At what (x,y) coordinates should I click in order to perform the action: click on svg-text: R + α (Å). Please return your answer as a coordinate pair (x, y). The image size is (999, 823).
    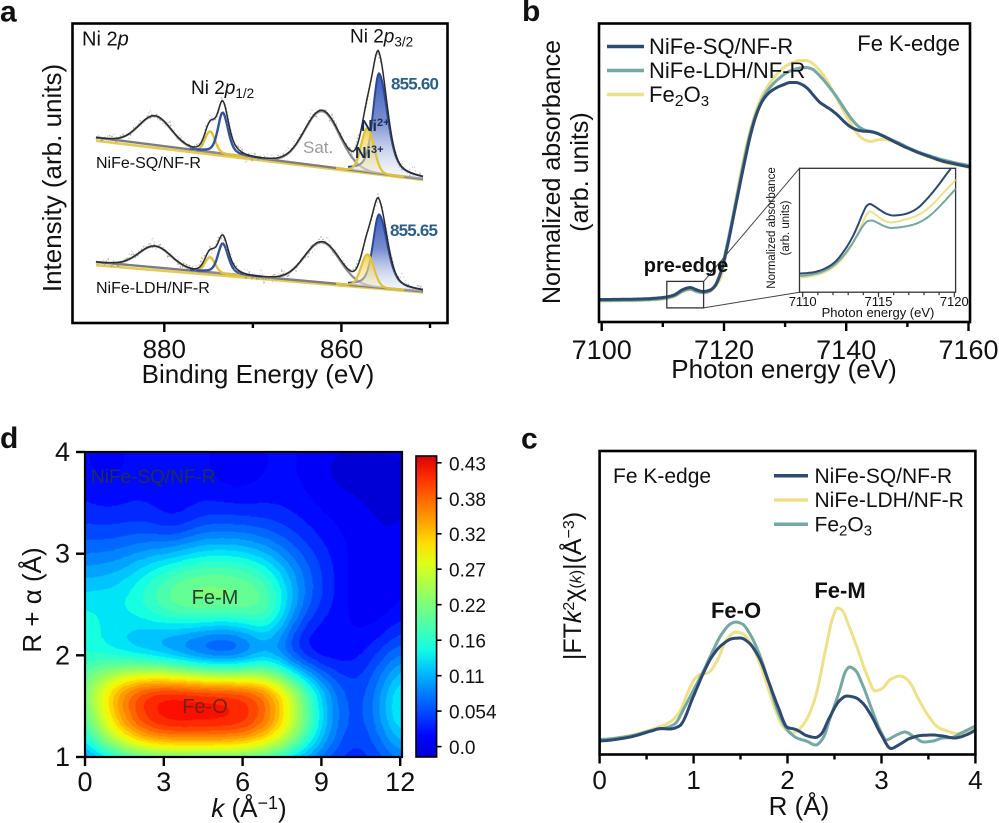
    Looking at the image, I should click on (32, 599).